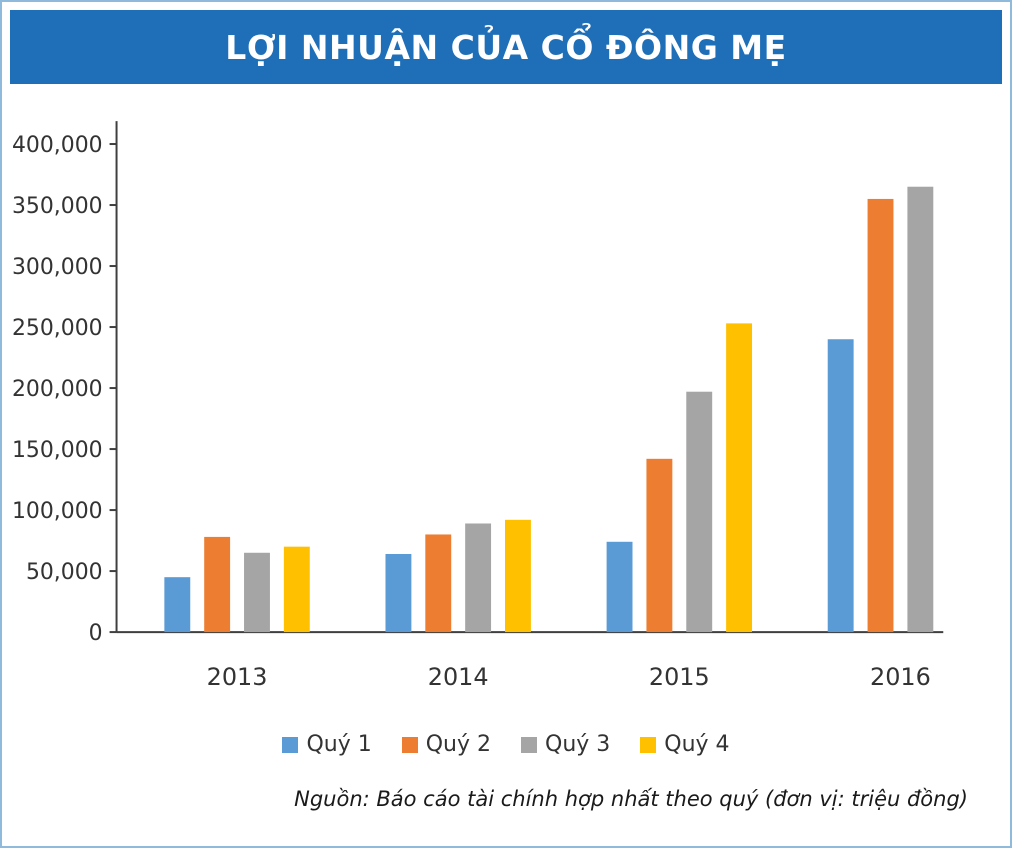  I want to click on legend-item: Quý 1, so click(327, 744).